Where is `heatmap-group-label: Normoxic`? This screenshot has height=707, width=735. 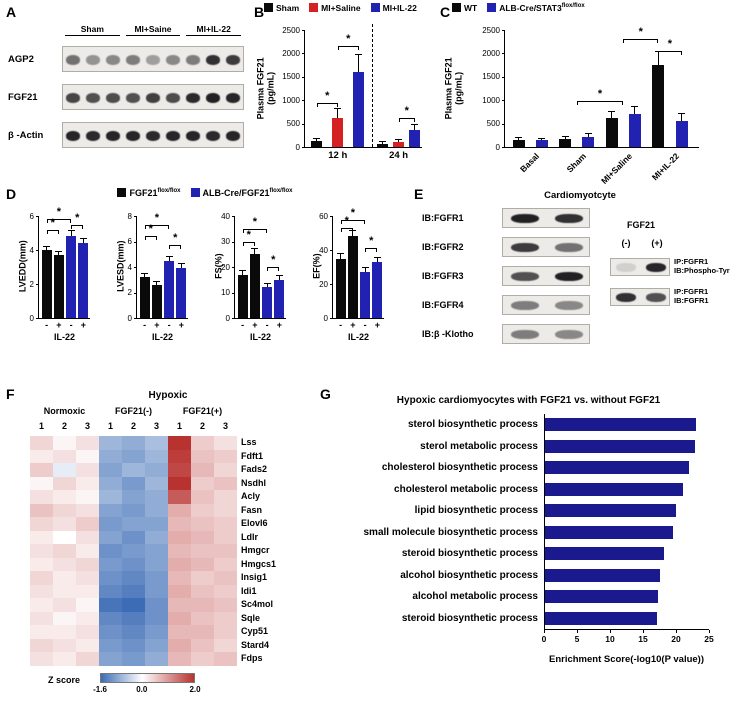
heatmap-group-label: Normoxic is located at coordinates (64, 411).